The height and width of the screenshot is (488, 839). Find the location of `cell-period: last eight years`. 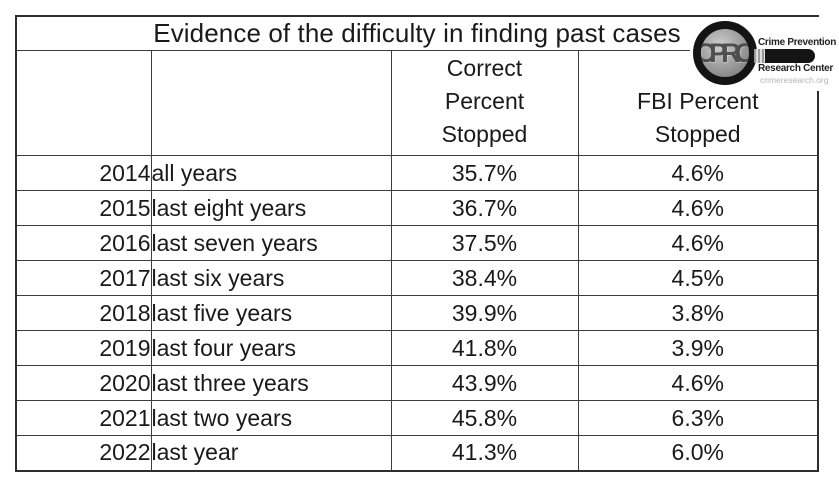

cell-period: last eight years is located at coordinates (271, 208).